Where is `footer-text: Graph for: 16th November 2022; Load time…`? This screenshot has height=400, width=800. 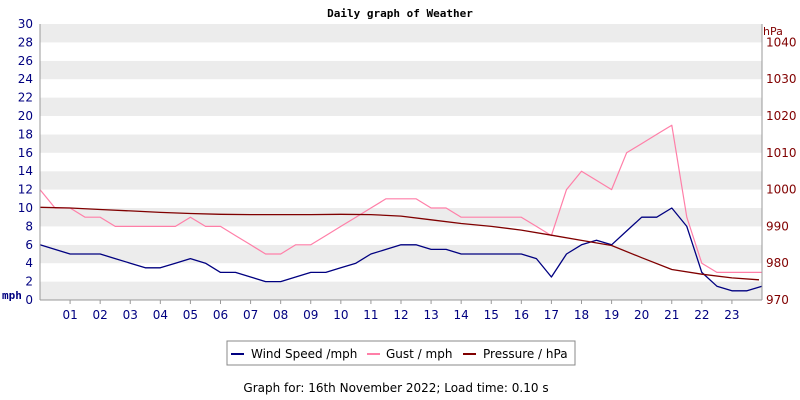
footer-text: Graph for: 16th November 2022; Load time… is located at coordinates (395, 388).